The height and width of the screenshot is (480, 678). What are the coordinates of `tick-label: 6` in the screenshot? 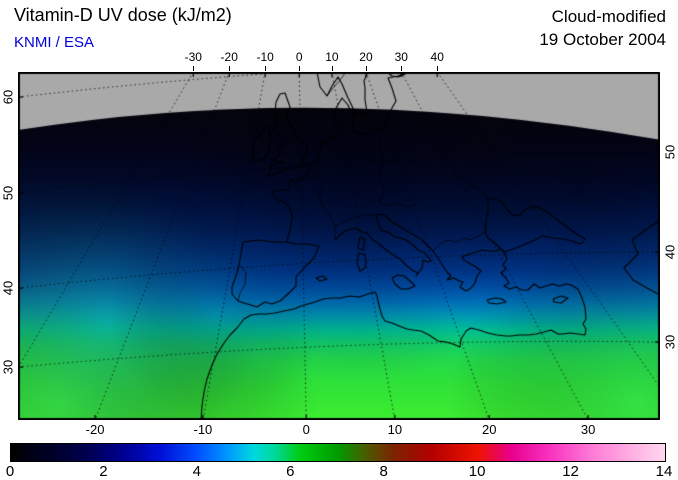 It's located at (290, 471).